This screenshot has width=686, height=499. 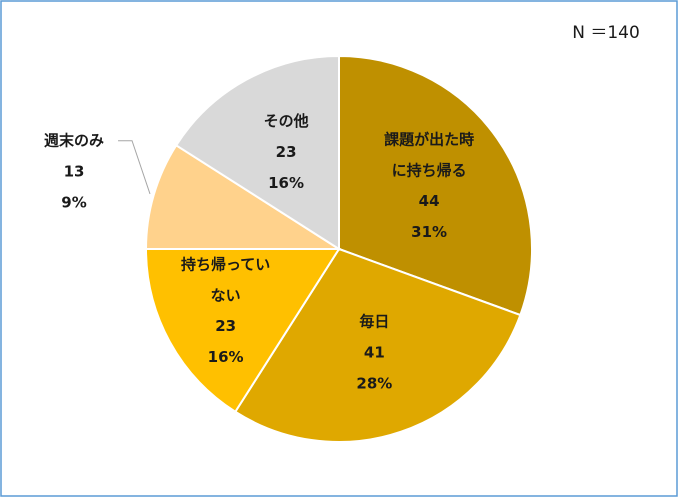 What do you see at coordinates (429, 232) in the screenshot?
I see `percent-label: 31%` at bounding box center [429, 232].